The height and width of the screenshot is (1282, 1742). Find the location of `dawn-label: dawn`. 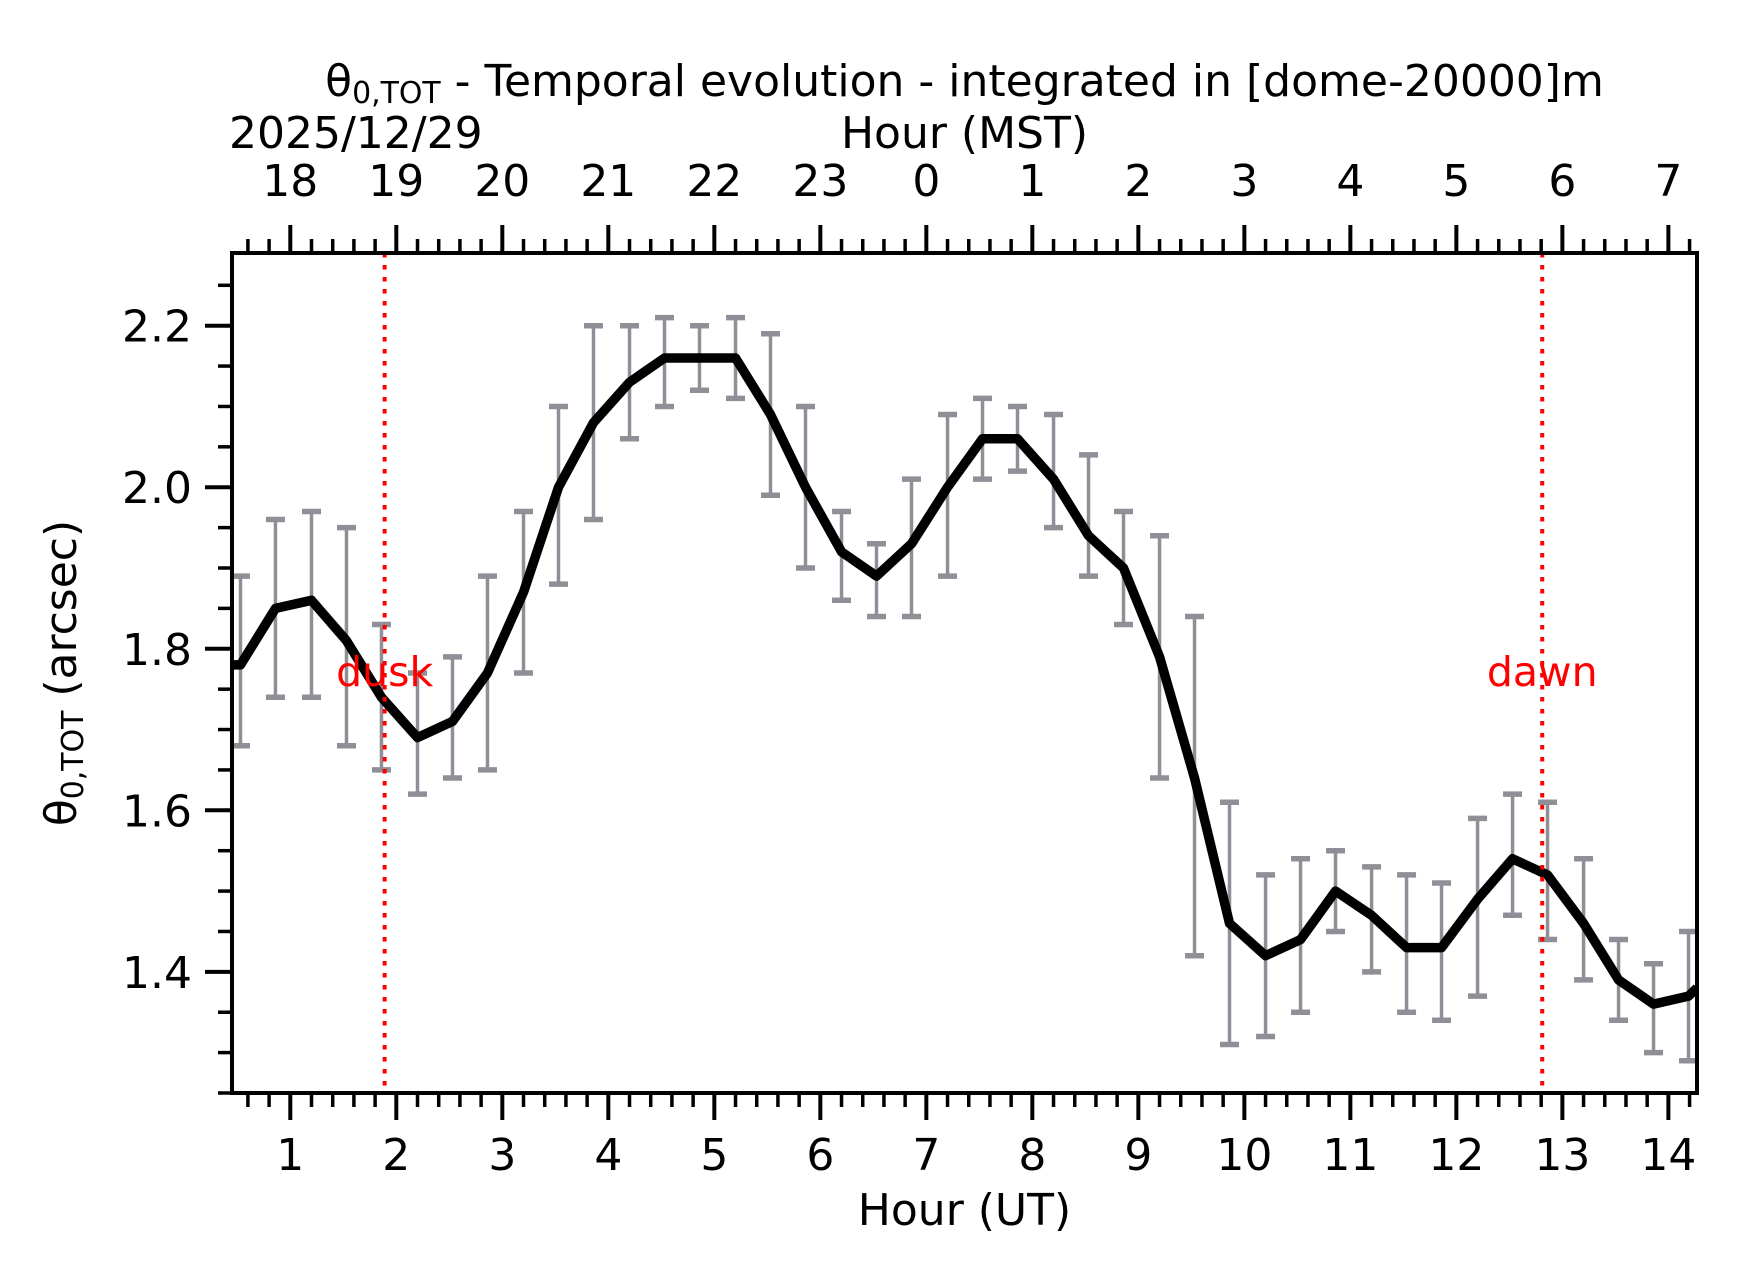

dawn-label: dawn is located at coordinates (1542, 672).